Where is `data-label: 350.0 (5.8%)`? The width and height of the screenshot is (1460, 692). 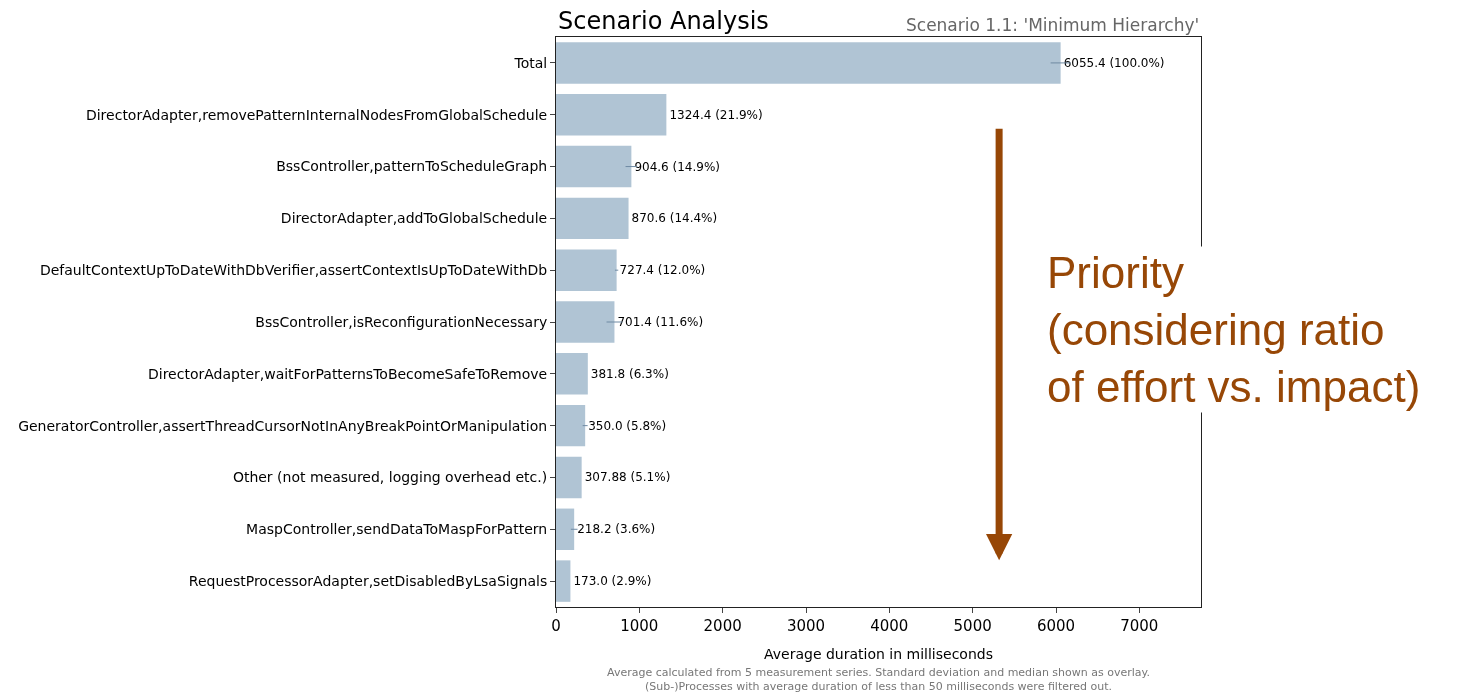 data-label: 350.0 (5.8%) is located at coordinates (627, 425).